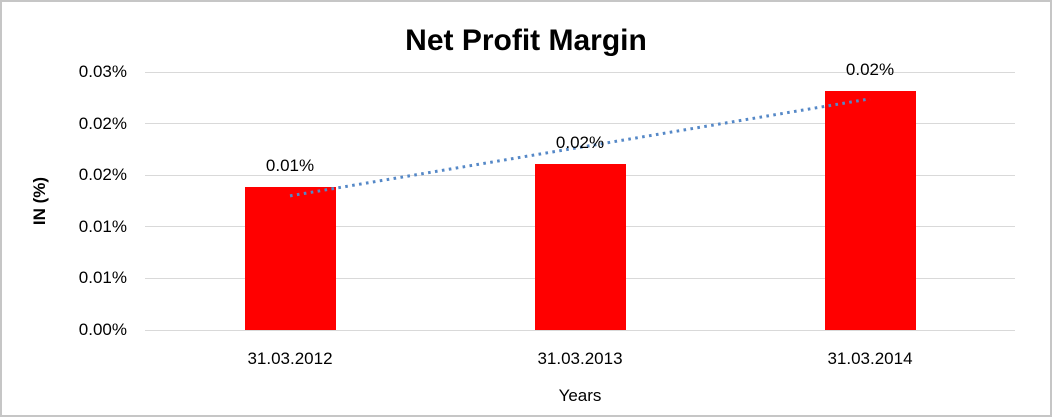  I want to click on x-tick-label: 31.03.2013, so click(580, 358).